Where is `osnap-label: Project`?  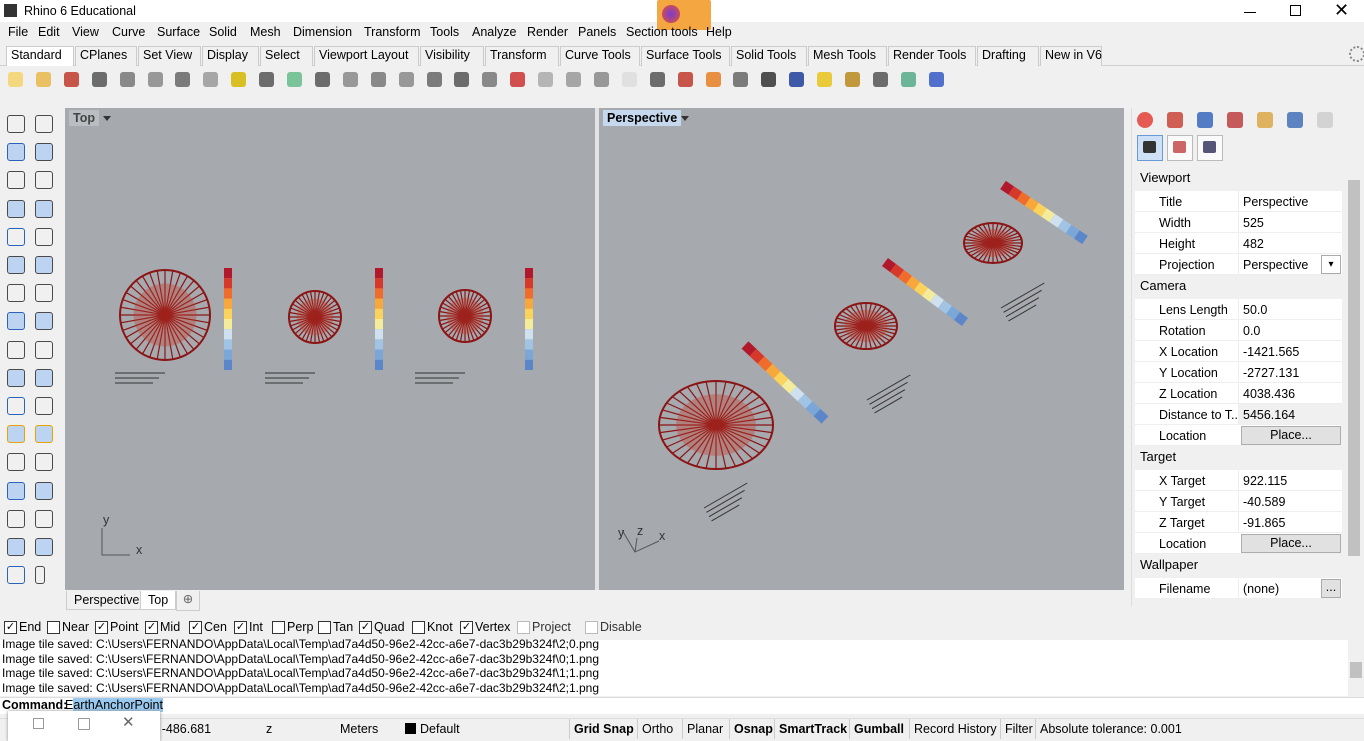
osnap-label: Project is located at coordinates (551, 627).